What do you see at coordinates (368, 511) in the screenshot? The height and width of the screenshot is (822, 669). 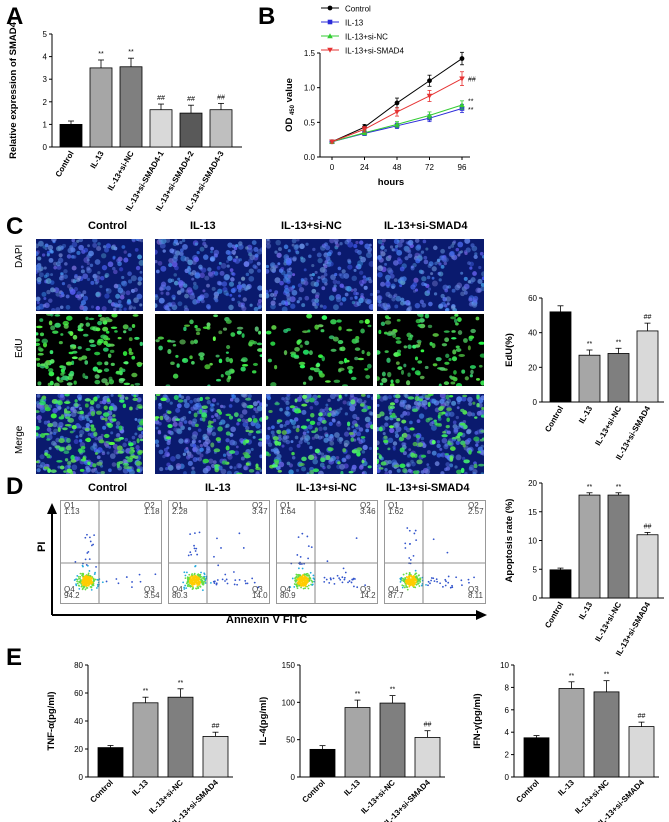 I see `q2-value: 3.46` at bounding box center [368, 511].